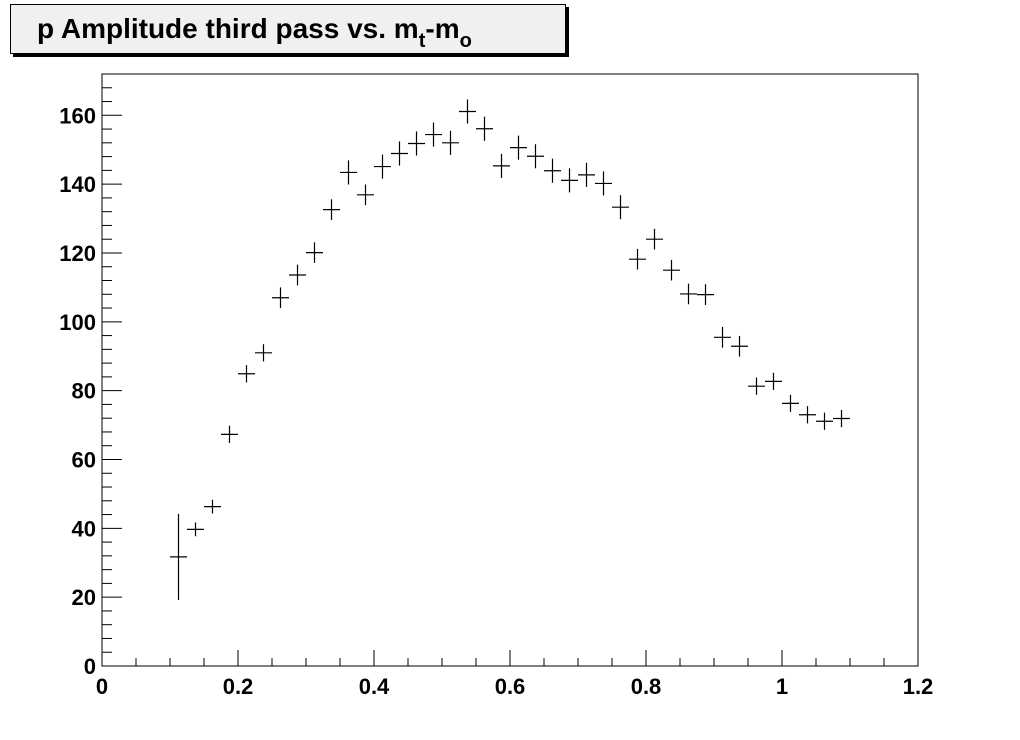 This screenshot has height=740, width=1020. I want to click on y-tick-label: 0, so click(90, 666).